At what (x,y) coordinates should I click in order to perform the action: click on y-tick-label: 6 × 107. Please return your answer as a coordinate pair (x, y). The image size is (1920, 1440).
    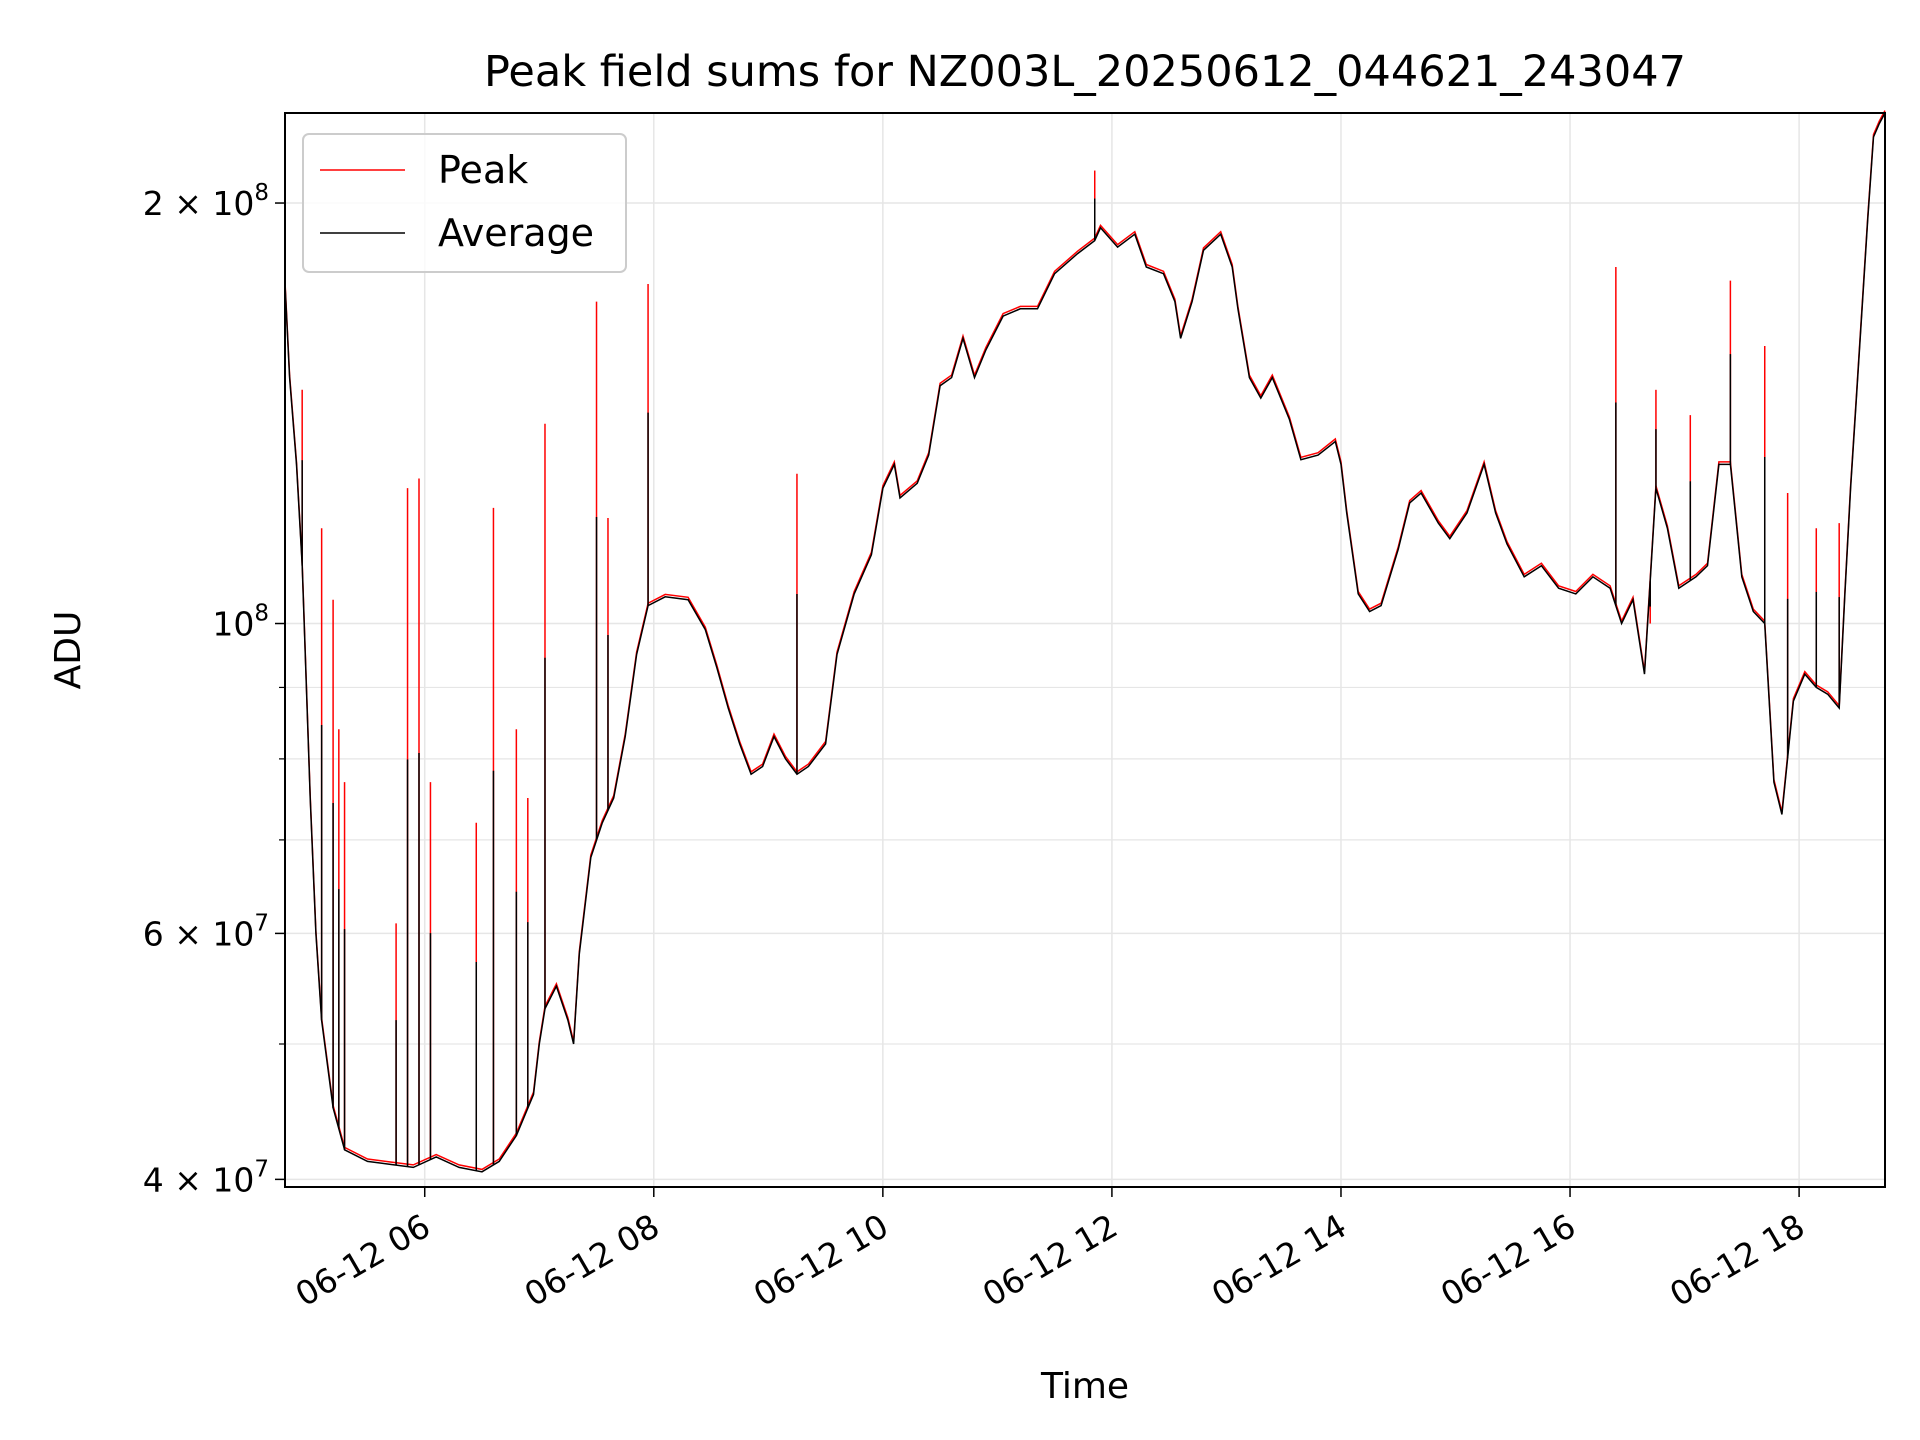
    Looking at the image, I should click on (206, 931).